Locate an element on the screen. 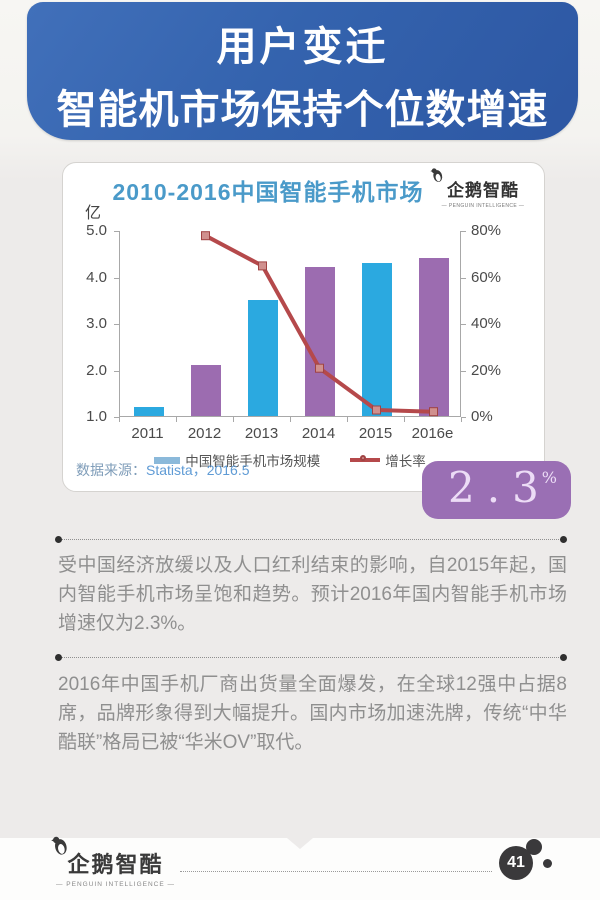 This screenshot has width=600, height=900. highlight-growth-badge: 2.3 % is located at coordinates (496, 490).